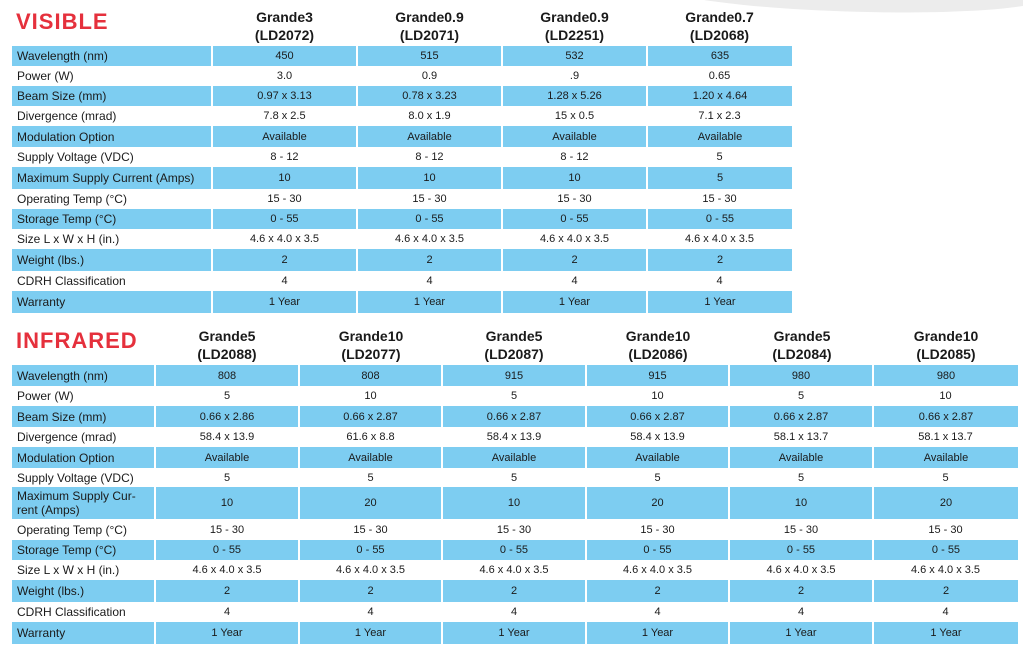 This screenshot has width=1023, height=652. What do you see at coordinates (227, 336) in the screenshot?
I see `model-name: Grande5` at bounding box center [227, 336].